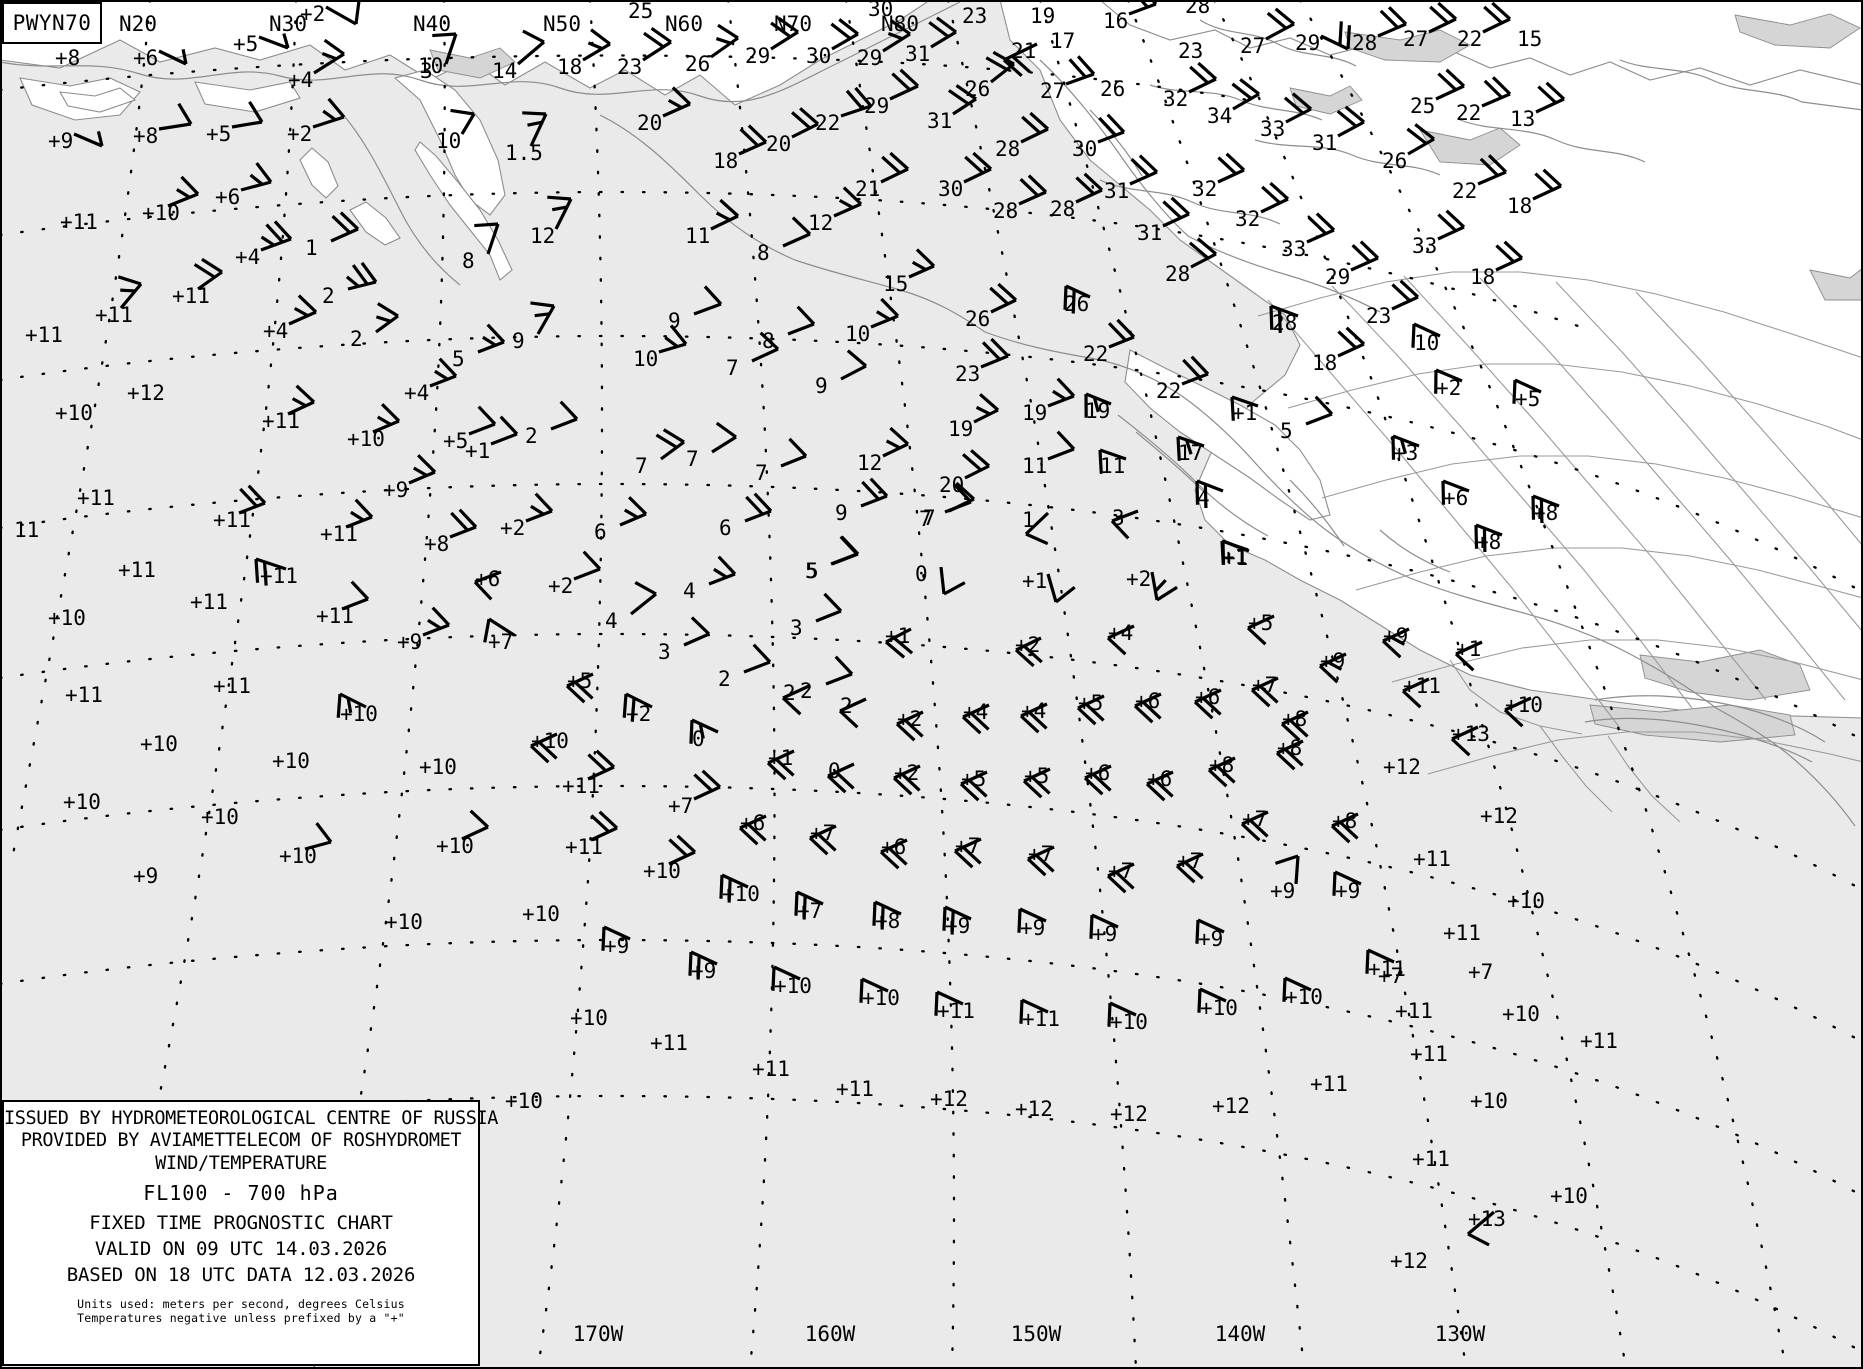  What do you see at coordinates (921, 574) in the screenshot?
I see `temperature-label: 0` at bounding box center [921, 574].